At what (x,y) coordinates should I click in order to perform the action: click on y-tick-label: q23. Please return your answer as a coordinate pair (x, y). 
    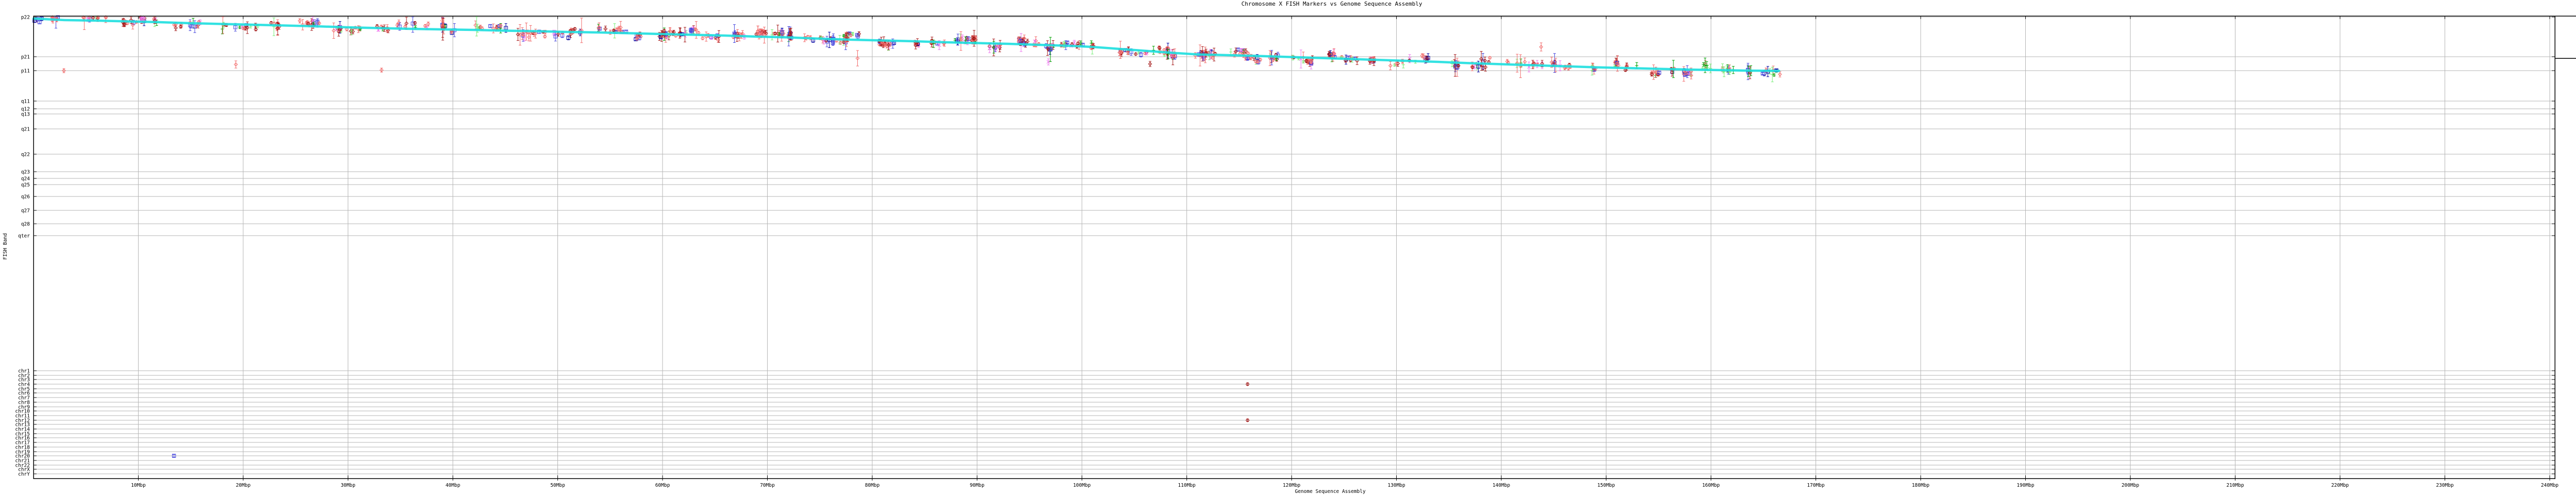
    Looking at the image, I should click on (25, 172).